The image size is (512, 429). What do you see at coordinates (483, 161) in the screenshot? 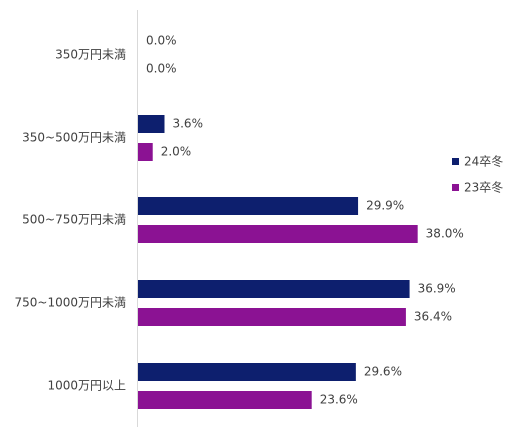
I see `legend-label: 24卒冬` at bounding box center [483, 161].